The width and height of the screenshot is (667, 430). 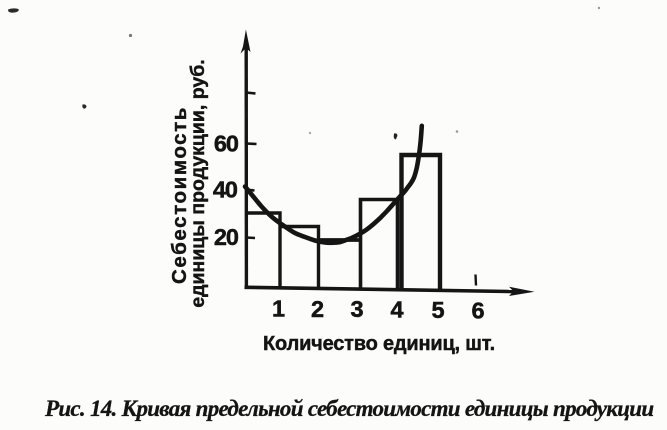 What do you see at coordinates (179, 195) in the screenshot?
I see `svg-text: Себестоимость` at bounding box center [179, 195].